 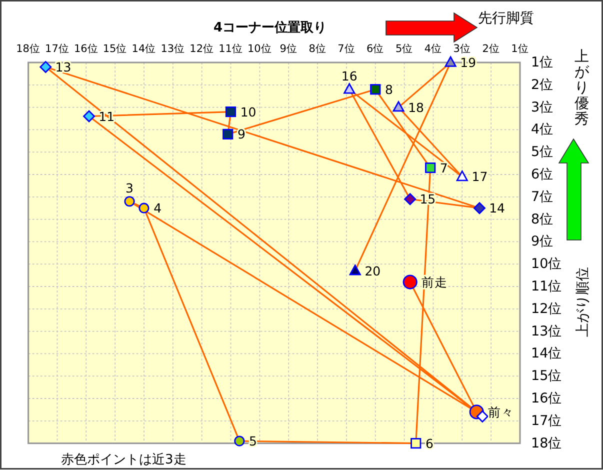 I want to click on y-tick-label: 2位, so click(x=542, y=84).